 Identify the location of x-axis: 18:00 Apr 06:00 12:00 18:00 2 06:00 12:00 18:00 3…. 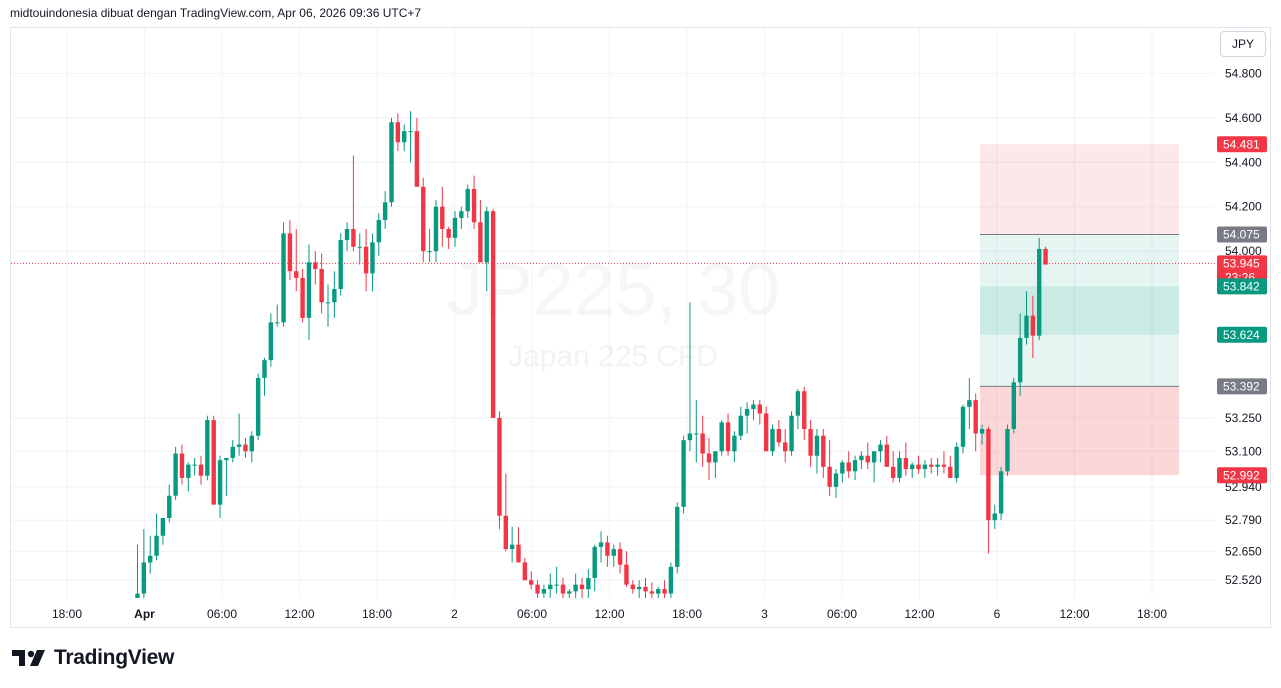
(609, 614).